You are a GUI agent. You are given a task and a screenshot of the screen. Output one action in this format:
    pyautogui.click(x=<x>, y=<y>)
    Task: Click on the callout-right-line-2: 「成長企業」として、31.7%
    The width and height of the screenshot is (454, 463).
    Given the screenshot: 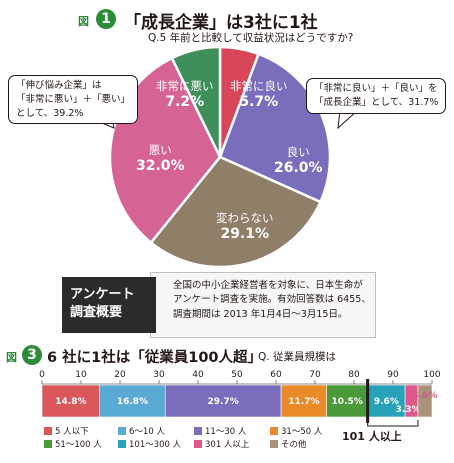 What is the action you would take?
    pyautogui.click(x=376, y=102)
    